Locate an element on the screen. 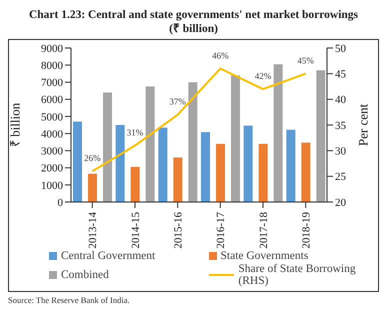 Image resolution: width=387 pixels, height=325 pixels. y-tick-label: 7000 is located at coordinates (52, 83).